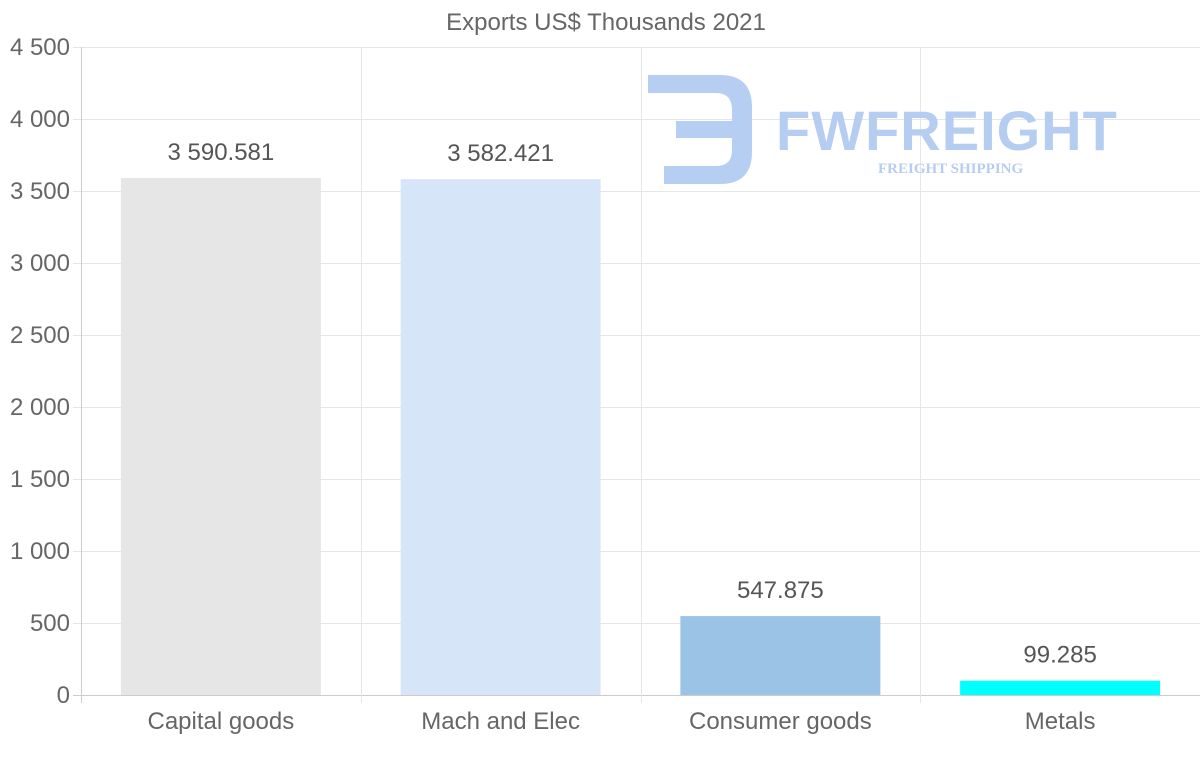  What do you see at coordinates (40, 479) in the screenshot?
I see `y-tick-label: 1 500` at bounding box center [40, 479].